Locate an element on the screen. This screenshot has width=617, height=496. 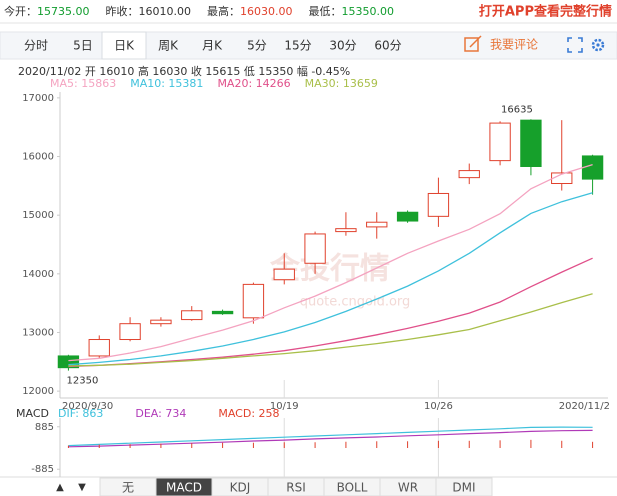
indicator-tab-bg is located at coordinates (464, 486).